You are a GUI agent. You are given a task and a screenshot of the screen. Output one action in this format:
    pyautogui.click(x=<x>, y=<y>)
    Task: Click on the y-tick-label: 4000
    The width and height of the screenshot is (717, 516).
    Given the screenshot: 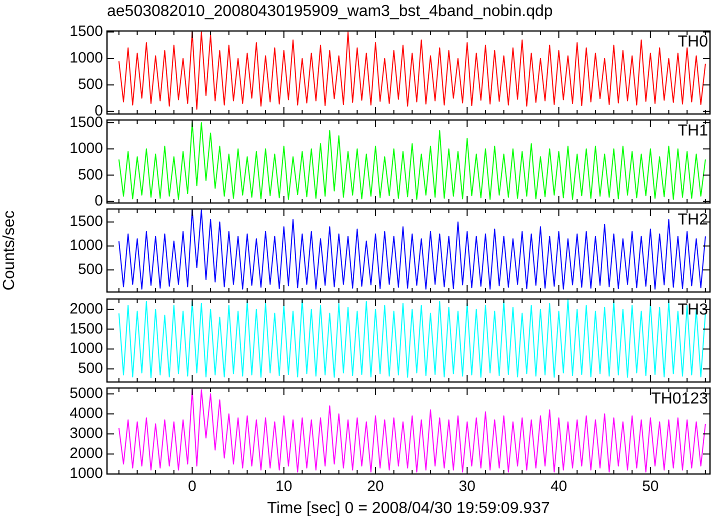 What is the action you would take?
    pyautogui.click(x=86, y=413)
    